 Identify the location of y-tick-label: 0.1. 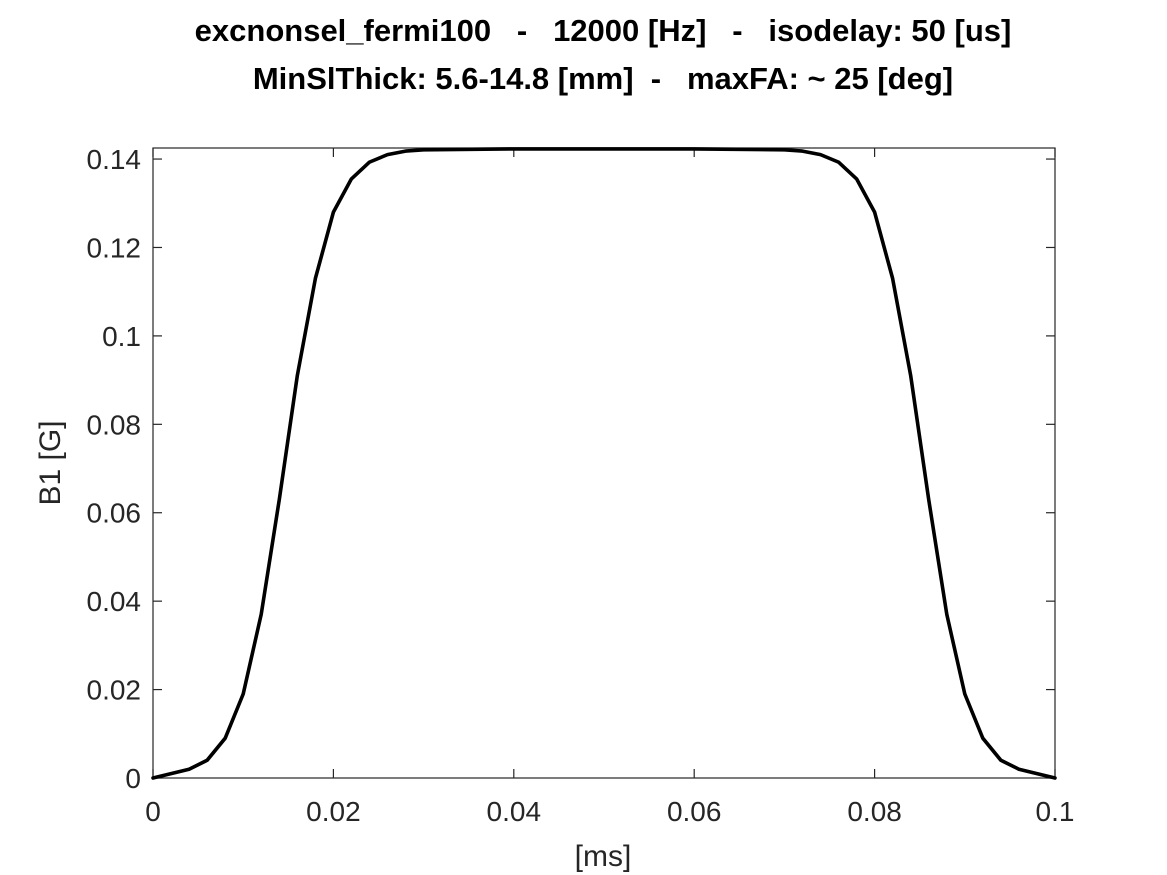
(121, 336).